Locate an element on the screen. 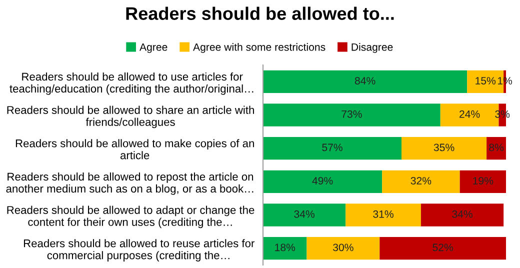  legend-label: Agree is located at coordinates (154, 48).